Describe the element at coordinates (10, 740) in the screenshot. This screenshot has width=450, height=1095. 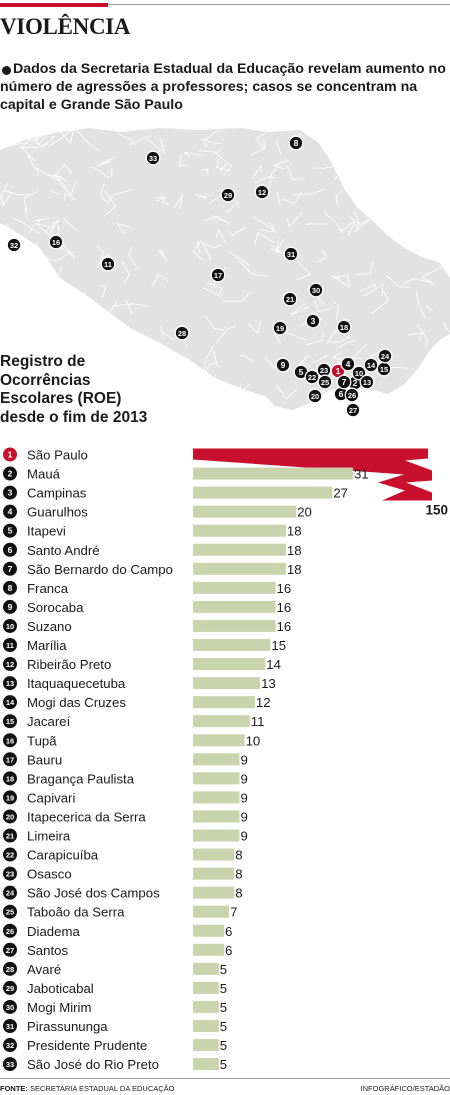
I see `rank-badge: 16` at that location.